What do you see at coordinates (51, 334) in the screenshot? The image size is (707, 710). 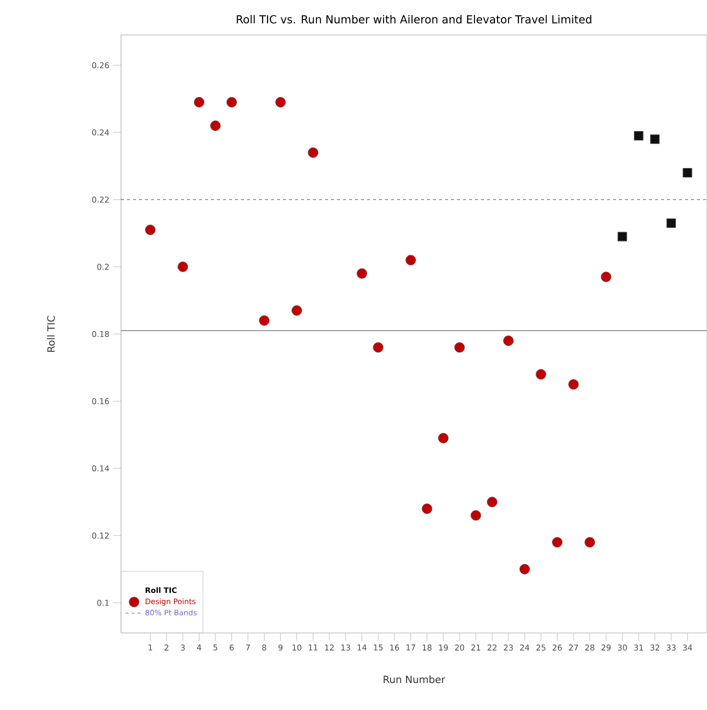 I see `y-axis-title: Roll TIC` at bounding box center [51, 334].